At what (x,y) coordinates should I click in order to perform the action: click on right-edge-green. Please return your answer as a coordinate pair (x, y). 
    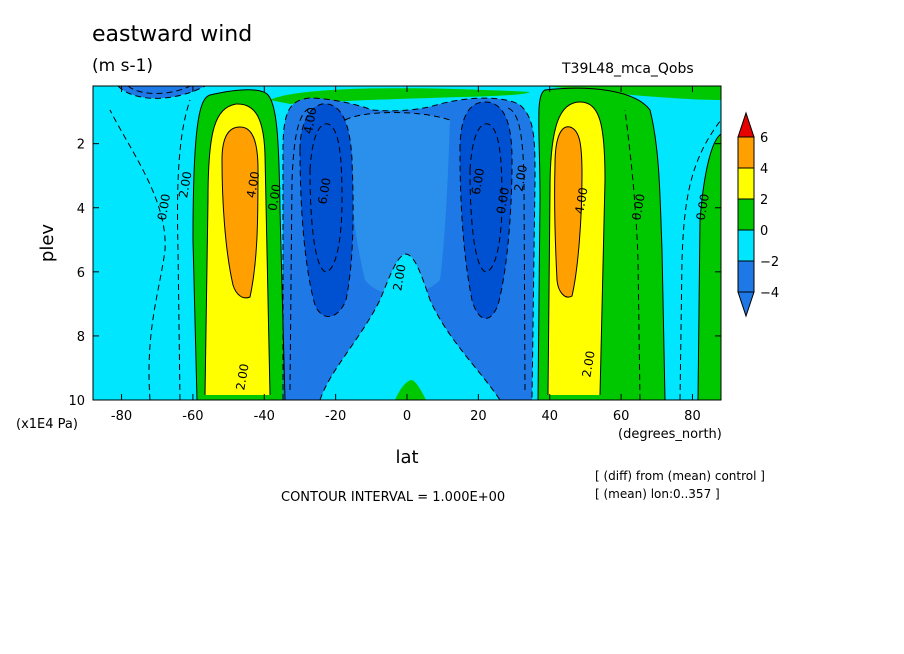
    Looking at the image, I should click on (709, 267).